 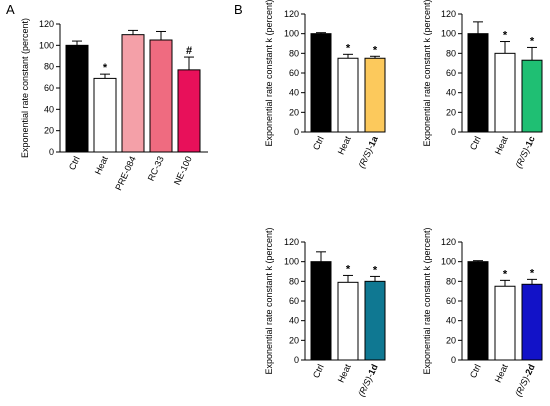 I want to click on chart-2-xtick-label-2: (R/S)-1c, so click(x=524, y=152).